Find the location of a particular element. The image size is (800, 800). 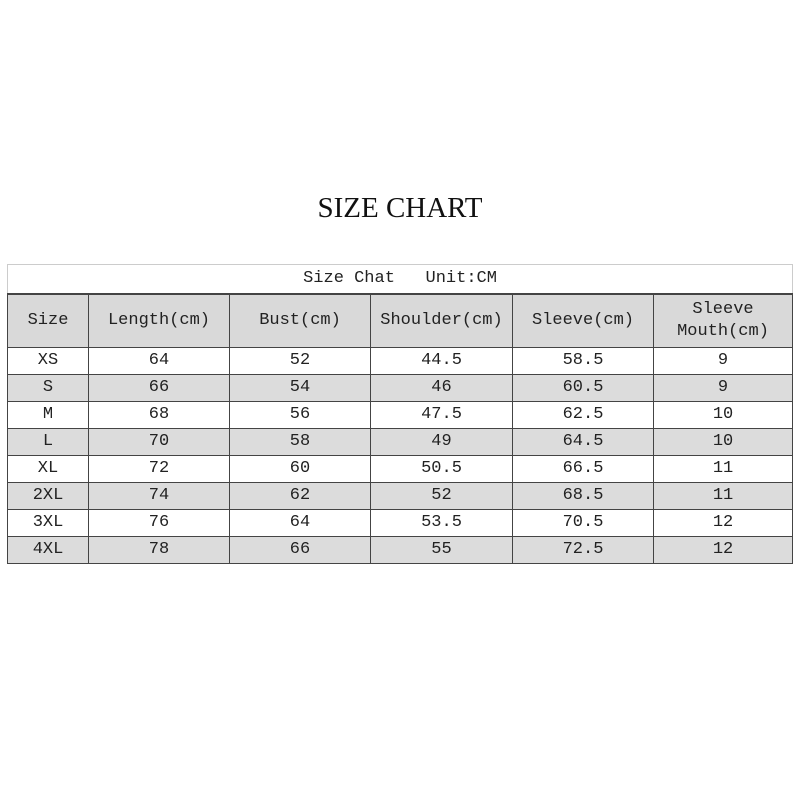

table-cell: 44.5 is located at coordinates (441, 361).